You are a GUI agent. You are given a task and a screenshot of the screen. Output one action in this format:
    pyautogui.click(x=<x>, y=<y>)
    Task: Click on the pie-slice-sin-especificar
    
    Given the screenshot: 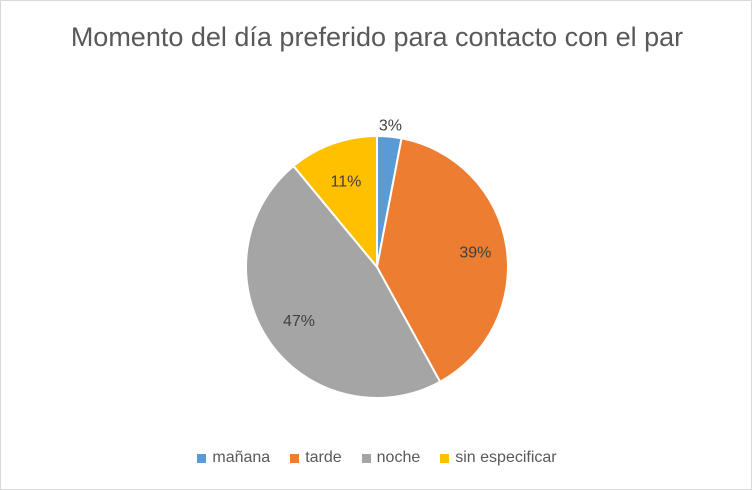 What is the action you would take?
    pyautogui.click(x=335, y=202)
    